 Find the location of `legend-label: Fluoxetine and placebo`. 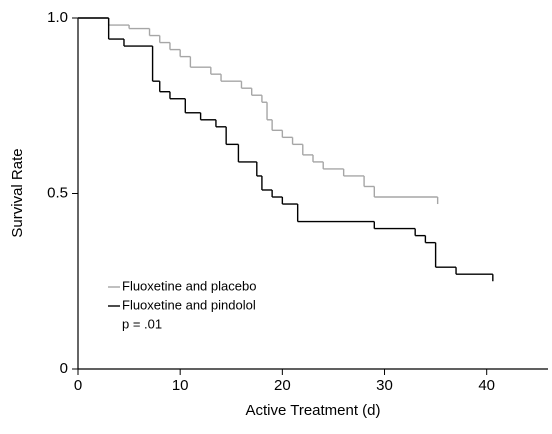

legend-label: Fluoxetine and placebo is located at coordinates (189, 285).